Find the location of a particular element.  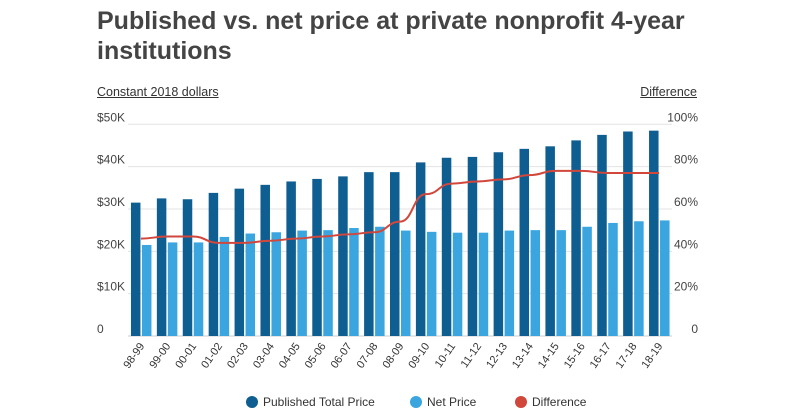

x-tick-label: 18-19 is located at coordinates (653, 356).